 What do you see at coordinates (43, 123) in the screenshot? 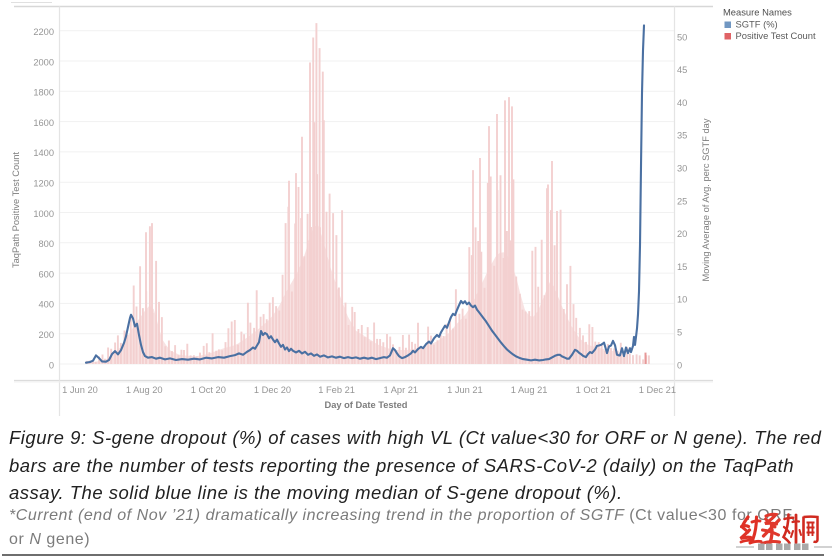
I see `svg-text: 1600` at bounding box center [43, 123].